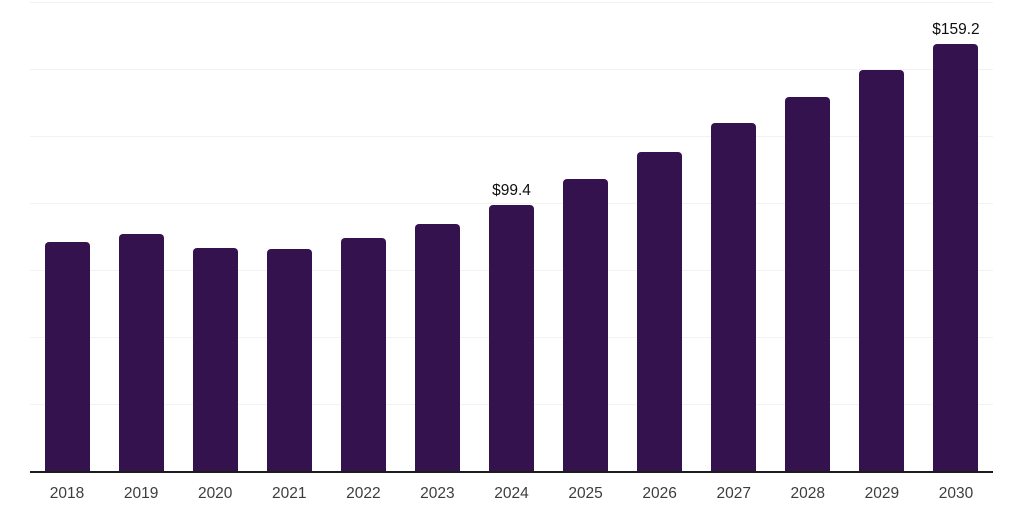  Describe the element at coordinates (511, 190) in the screenshot. I see `bar-value-label: $99.4` at that location.